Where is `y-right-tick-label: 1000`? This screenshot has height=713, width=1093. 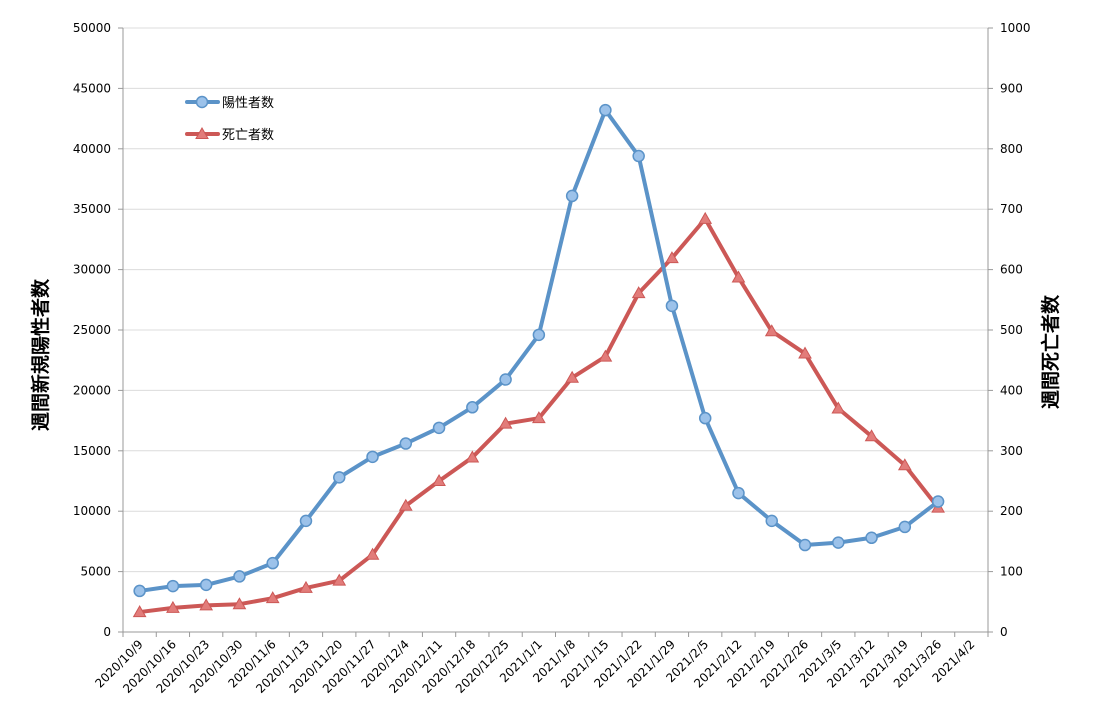 y-right-tick-label: 1000 is located at coordinates (1015, 28).